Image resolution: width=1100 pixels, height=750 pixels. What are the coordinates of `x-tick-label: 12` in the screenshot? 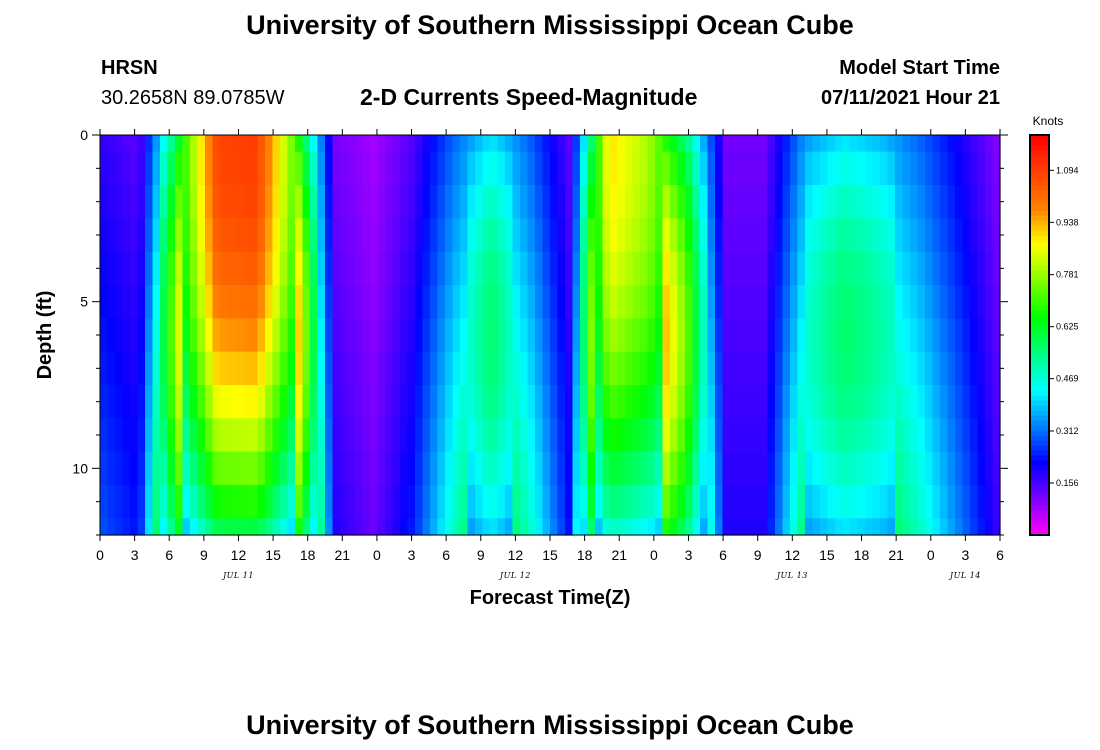 It's located at (793, 555).